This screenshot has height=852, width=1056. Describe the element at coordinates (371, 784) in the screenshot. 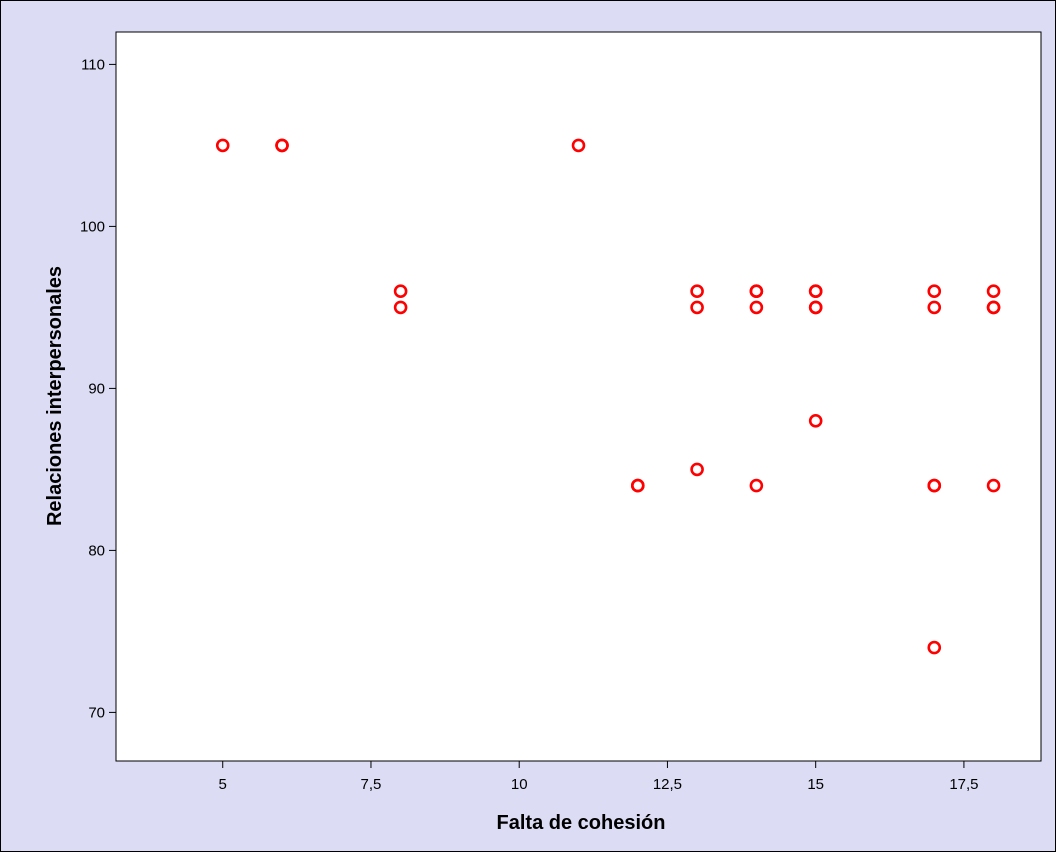

I see `x-tick-label: 7,5` at that location.